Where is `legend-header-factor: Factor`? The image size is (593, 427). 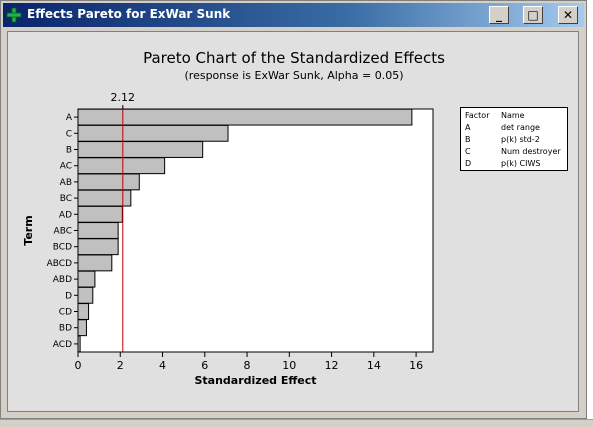
legend-header-factor: Factor is located at coordinates (477, 115).